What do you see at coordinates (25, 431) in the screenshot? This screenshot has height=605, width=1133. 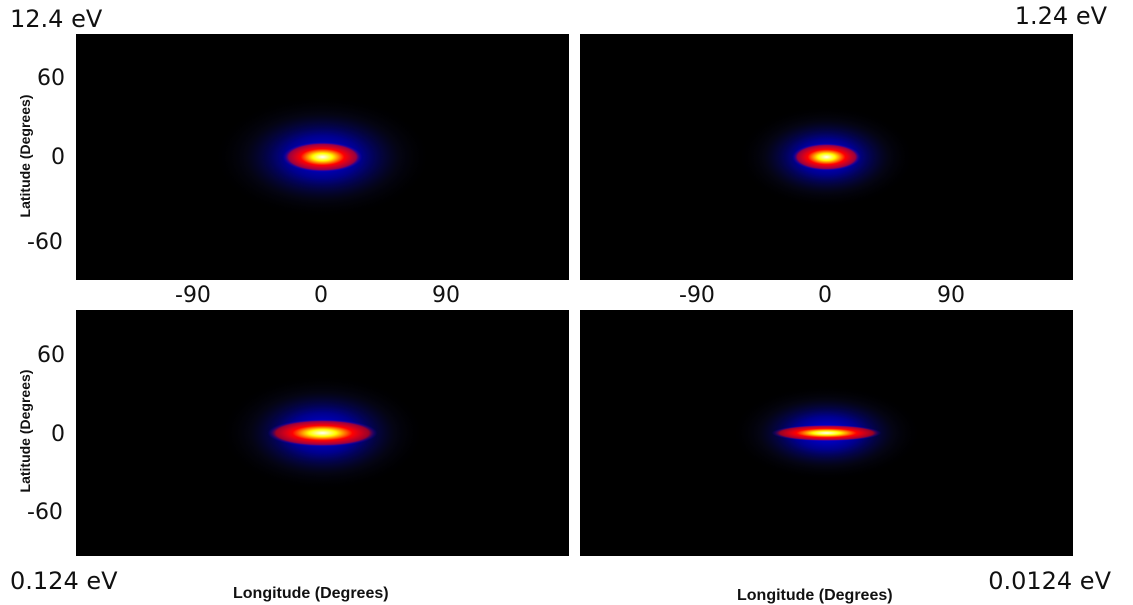 I see `y-axis-label-bottom: Latitude (Degrees)` at bounding box center [25, 431].